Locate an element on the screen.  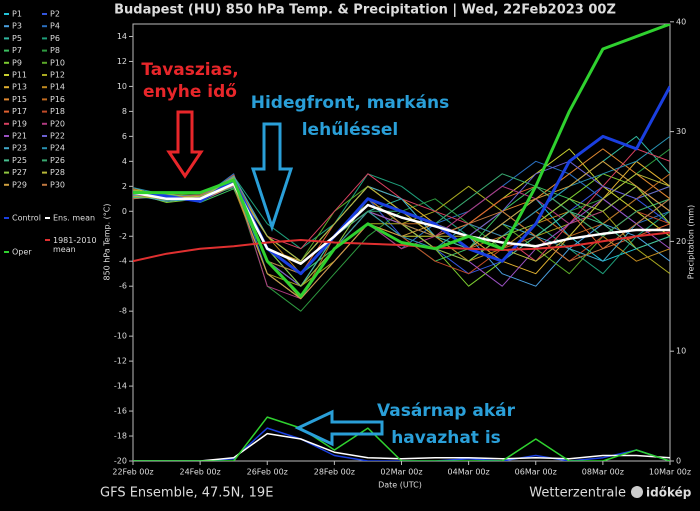
legend-label: P9 is located at coordinates (17, 62).